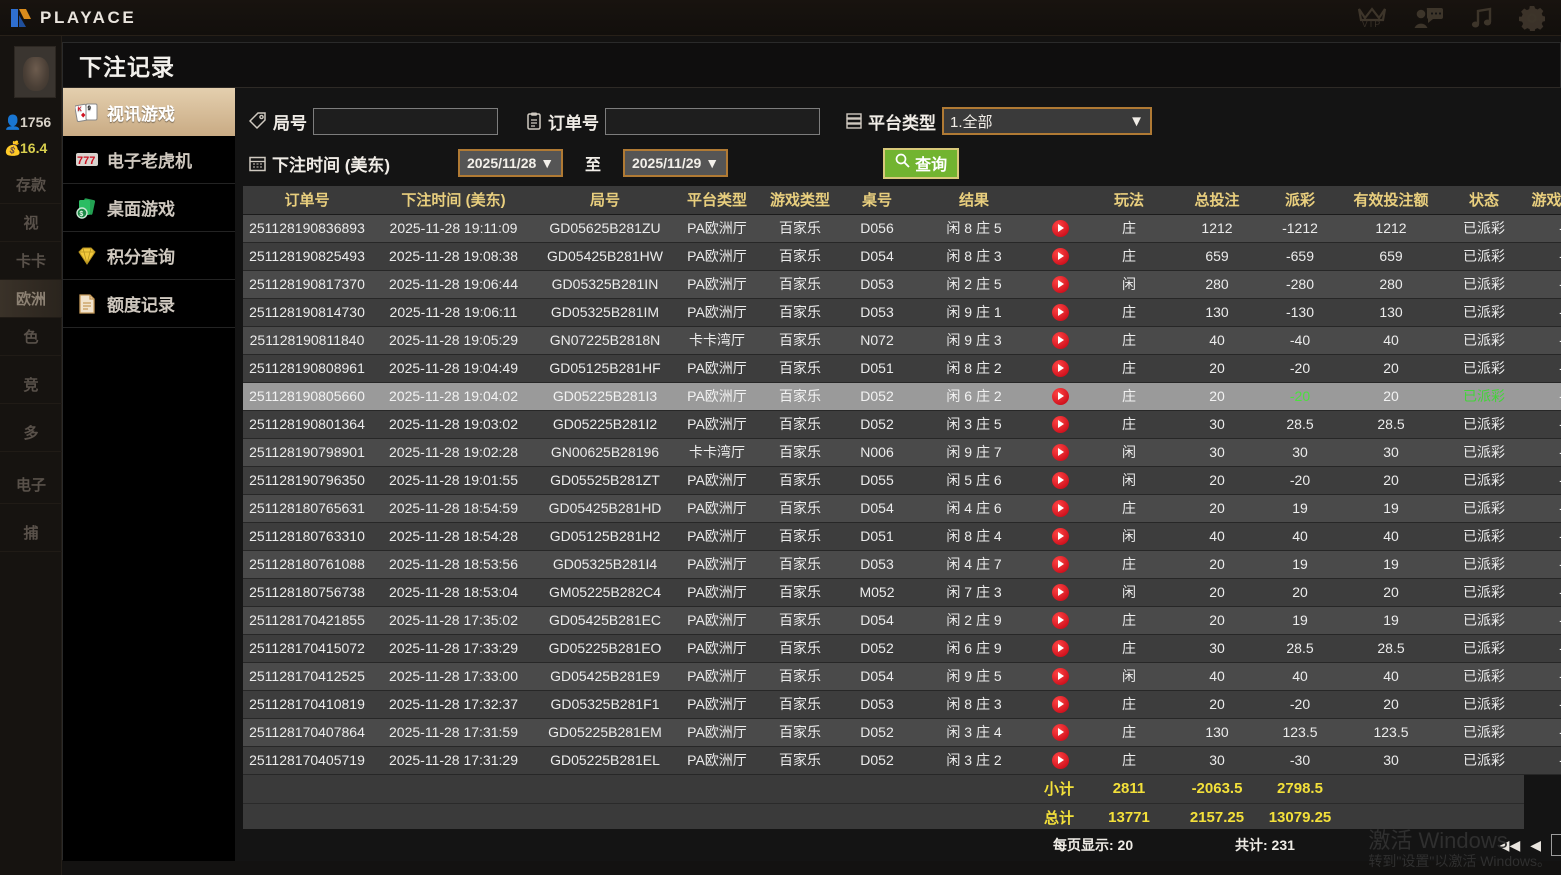  What do you see at coordinates (31, 433) in the screenshot?
I see `bg-sidebar-item-5: 多` at bounding box center [31, 433].